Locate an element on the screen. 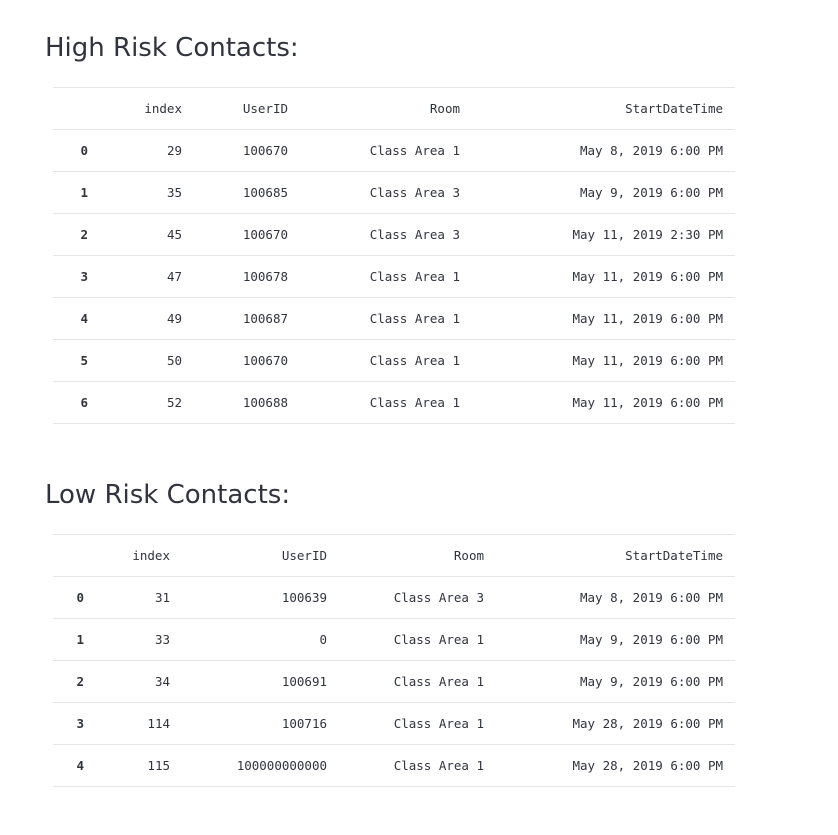 Image resolution: width=838 pixels, height=835 pixels. table-cell-index: 47 is located at coordinates (147, 276).